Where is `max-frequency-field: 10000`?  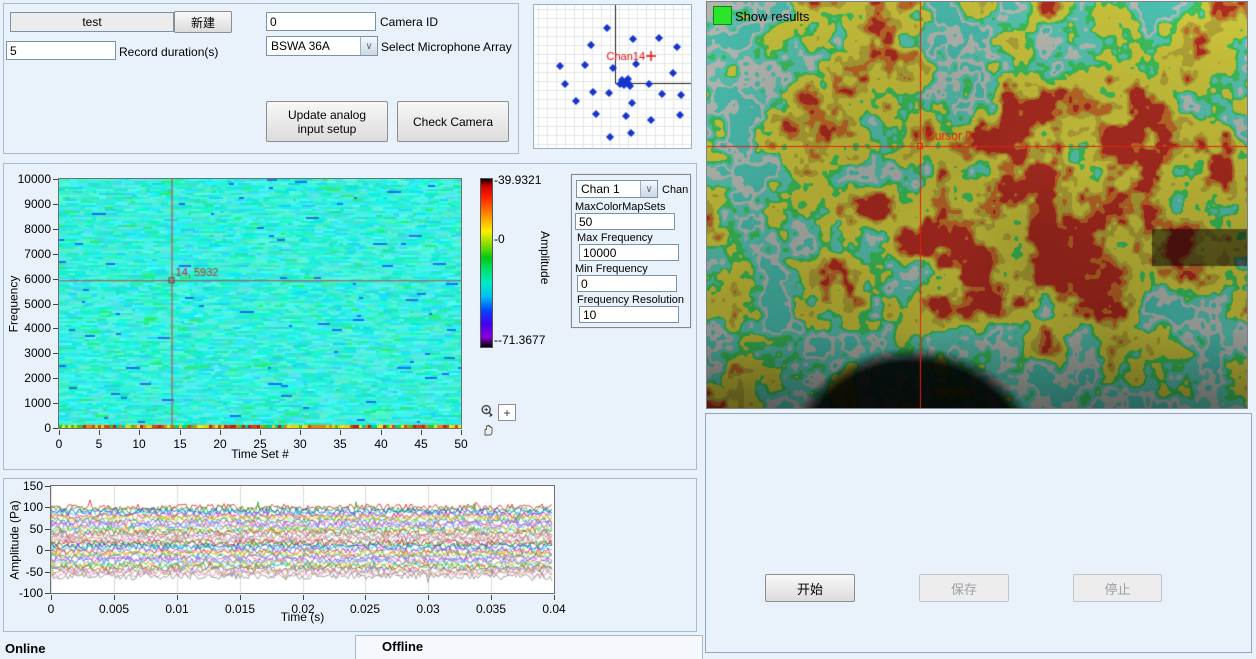
max-frequency-field: 10000 is located at coordinates (629, 252).